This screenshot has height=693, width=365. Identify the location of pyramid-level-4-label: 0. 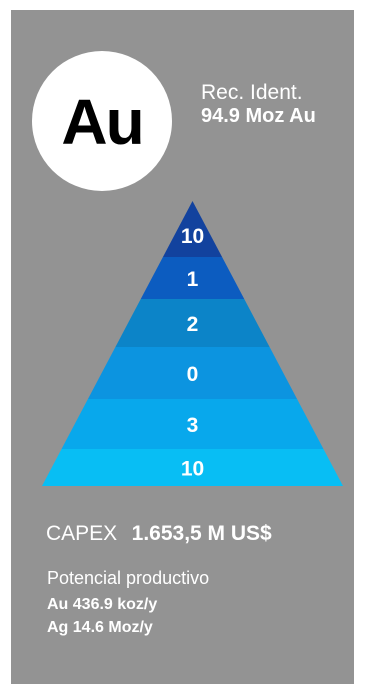
(193, 374).